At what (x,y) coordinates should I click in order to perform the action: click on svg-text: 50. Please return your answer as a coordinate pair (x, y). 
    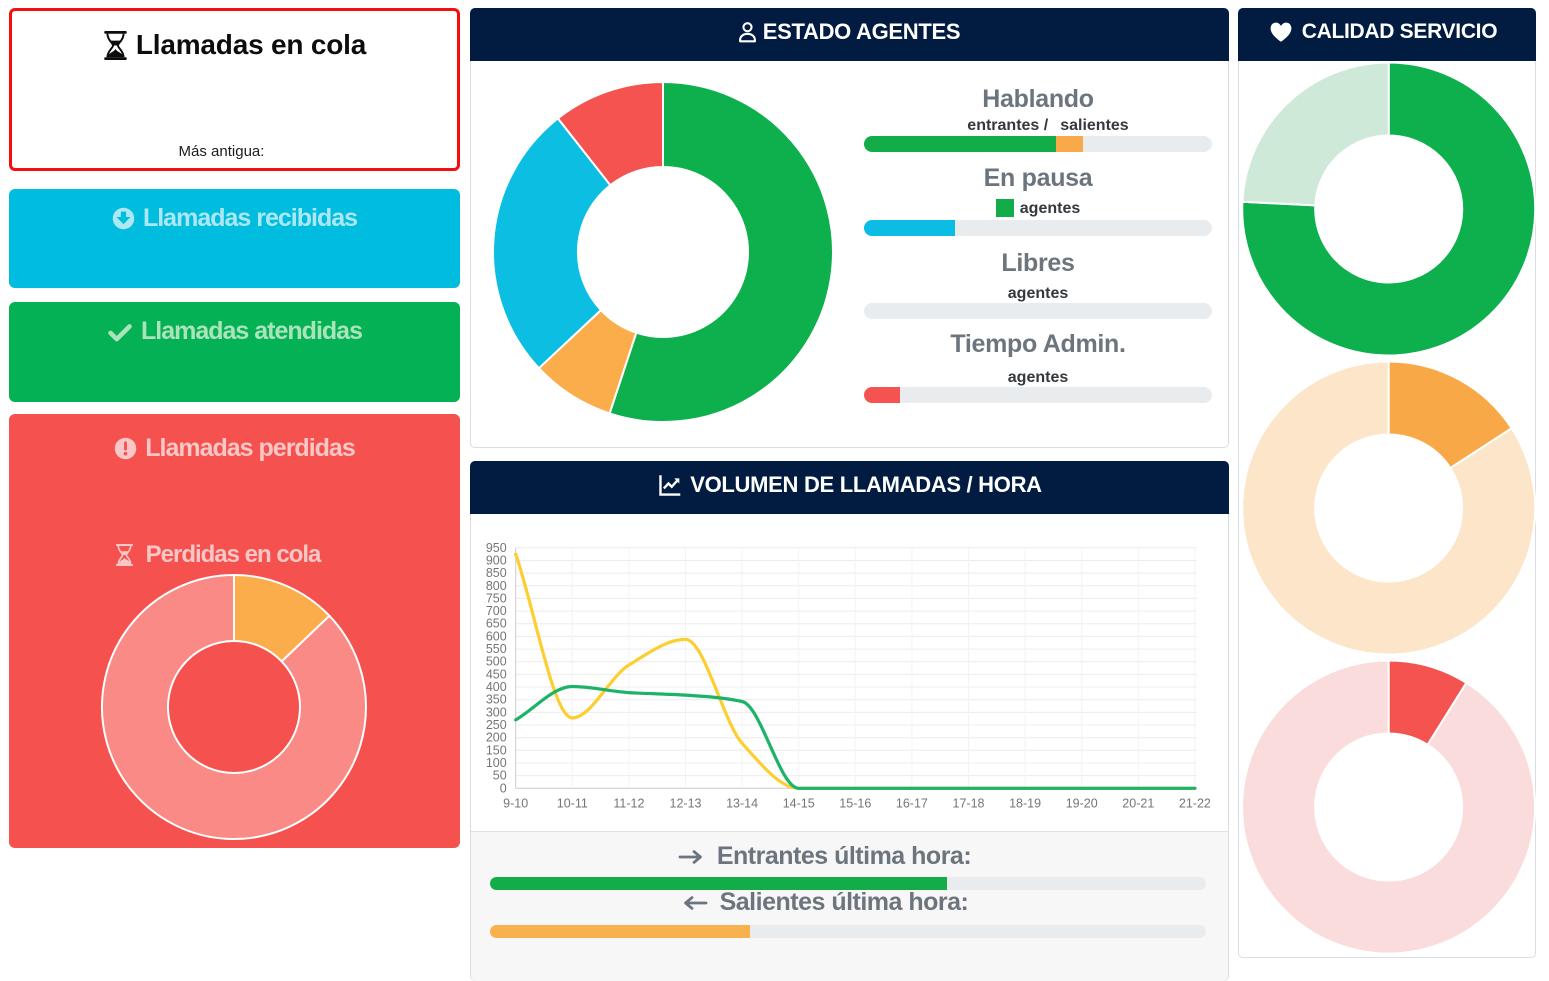
    Looking at the image, I should click on (500, 776).